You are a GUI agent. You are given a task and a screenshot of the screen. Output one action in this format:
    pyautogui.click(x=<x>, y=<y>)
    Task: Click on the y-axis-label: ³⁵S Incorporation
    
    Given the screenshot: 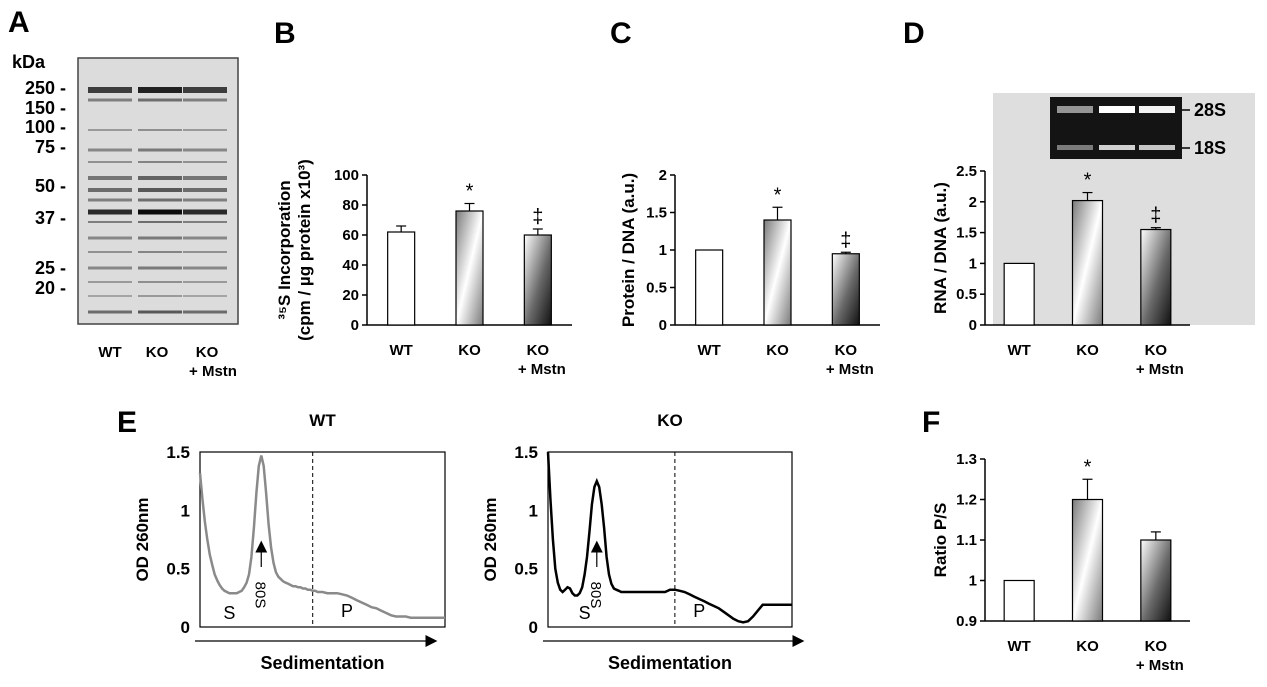 What is the action you would take?
    pyautogui.click(x=284, y=249)
    